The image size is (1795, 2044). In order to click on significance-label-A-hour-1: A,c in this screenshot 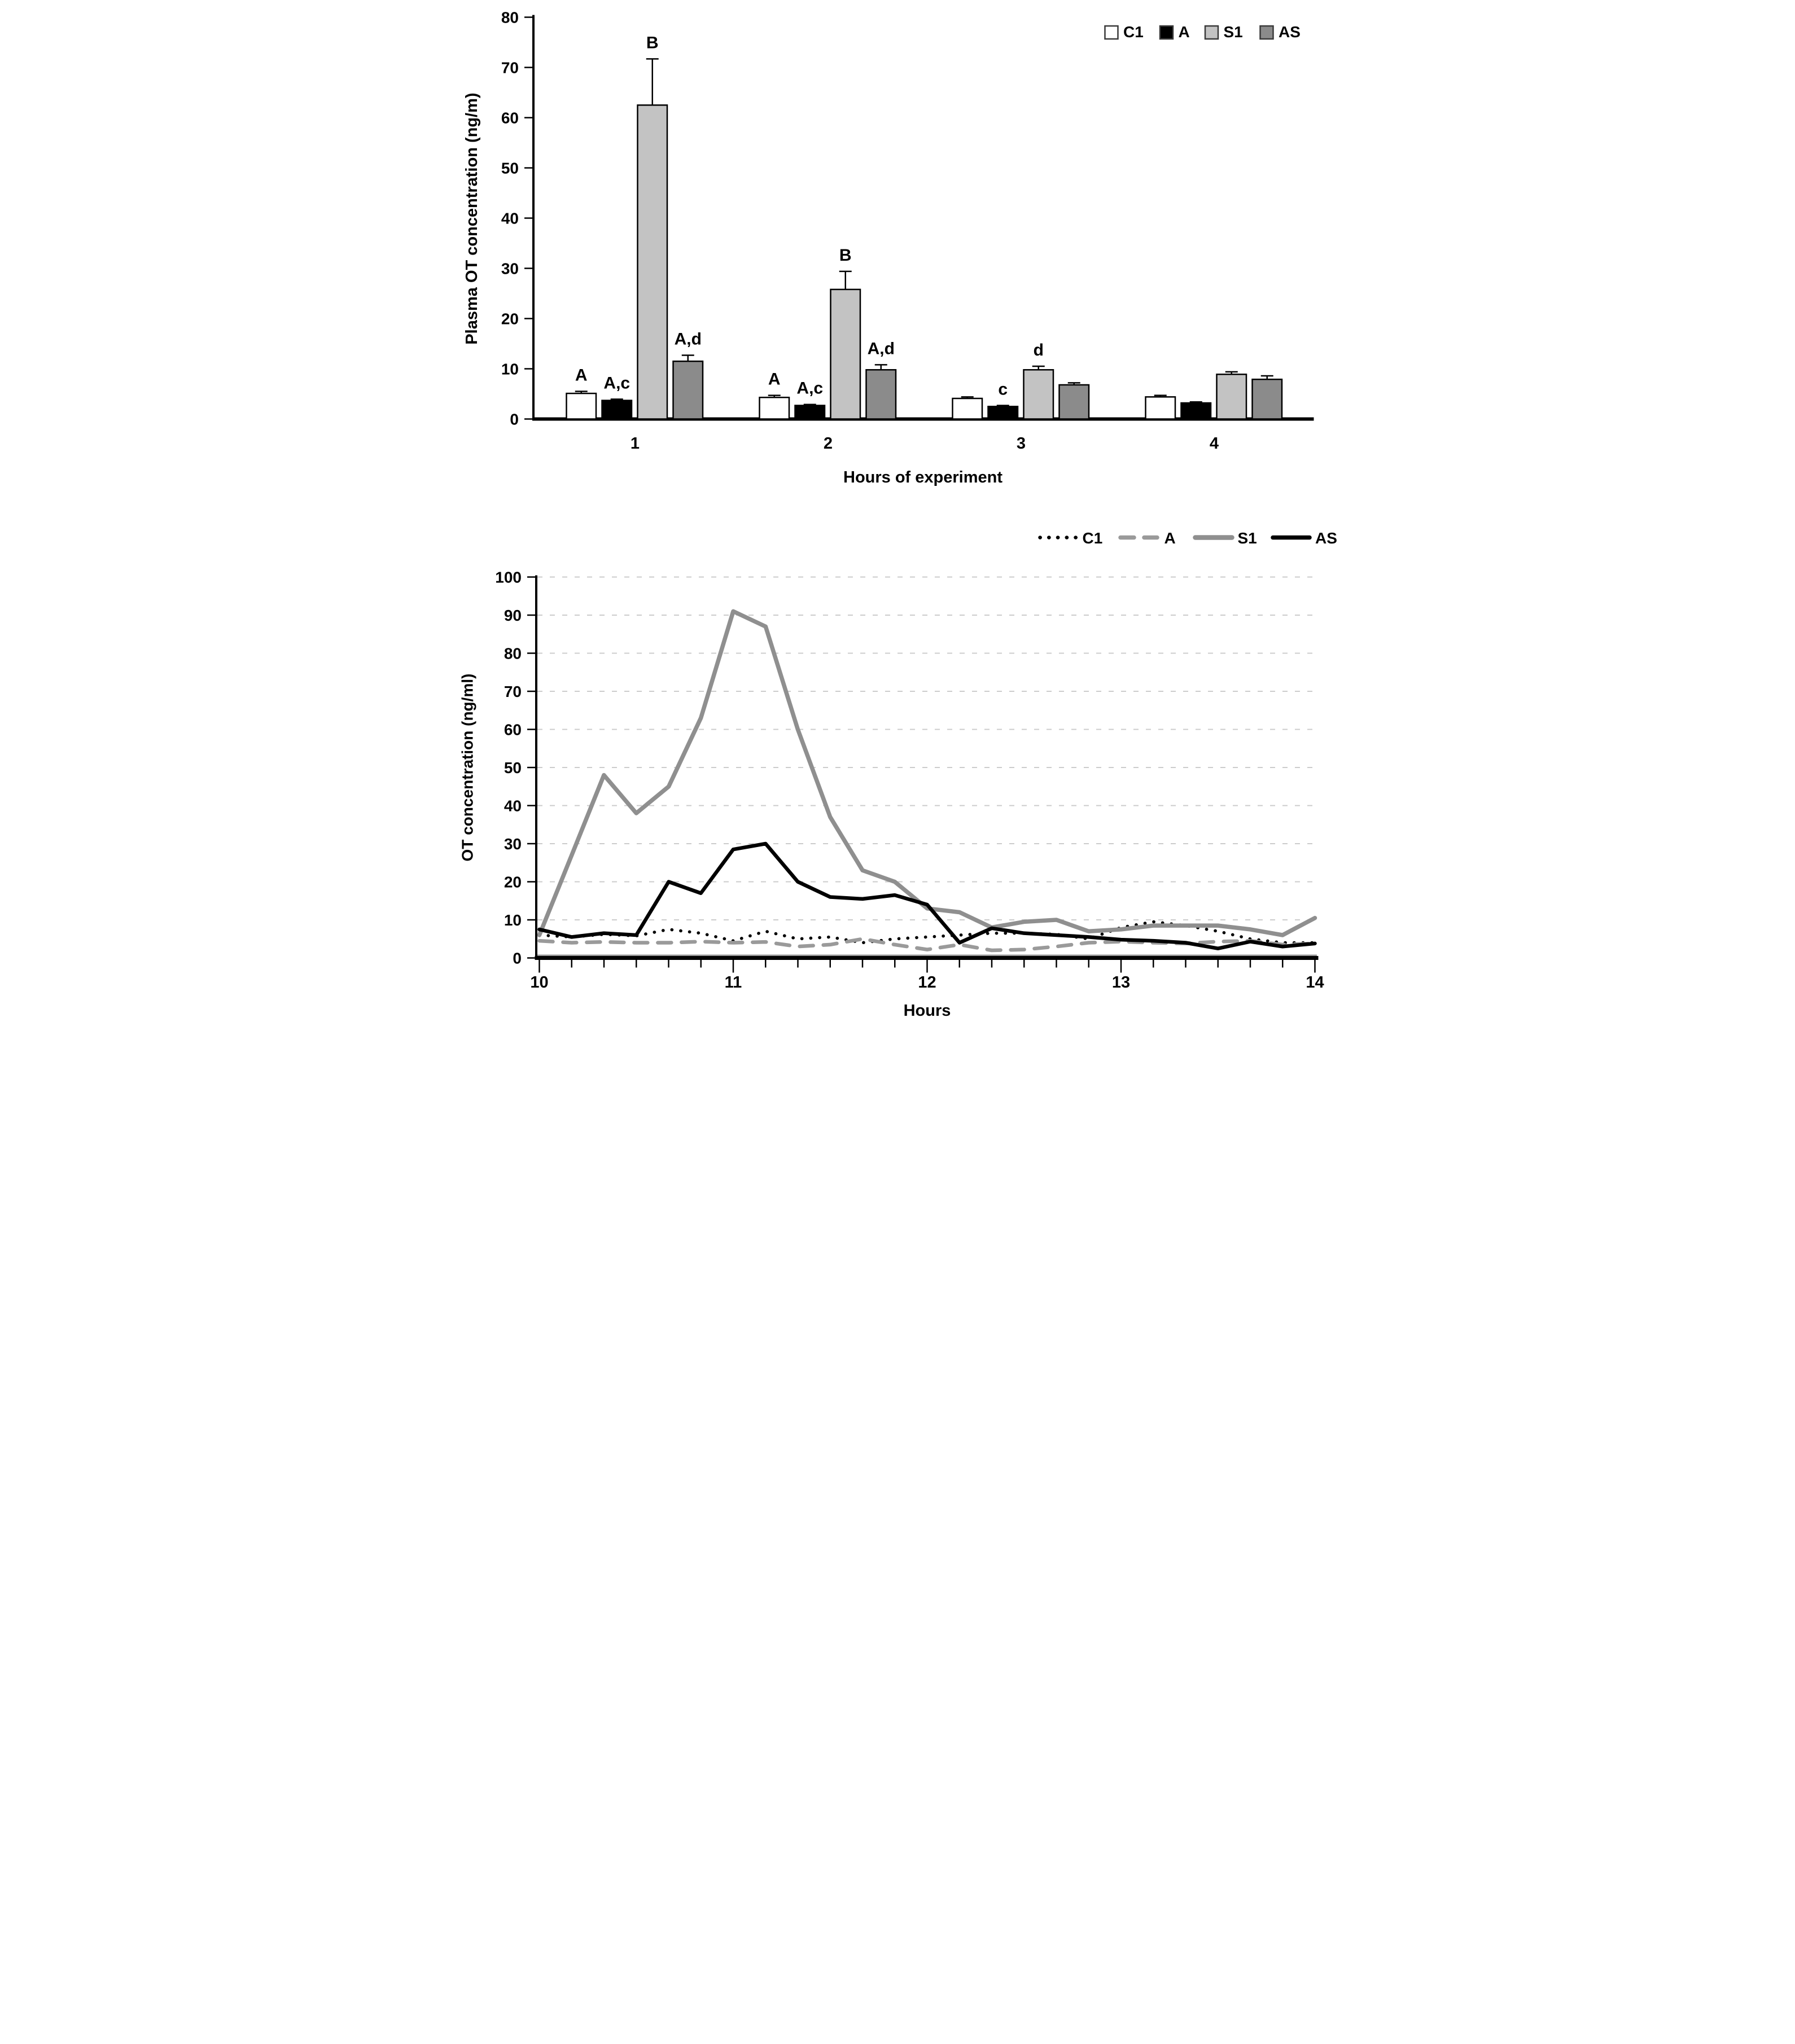, I will do `click(616, 383)`.